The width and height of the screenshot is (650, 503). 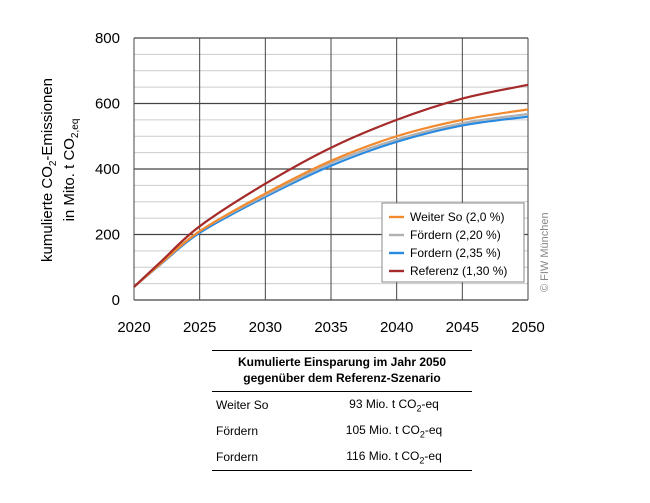 I want to click on y-tick-label: 0, so click(x=116, y=300).